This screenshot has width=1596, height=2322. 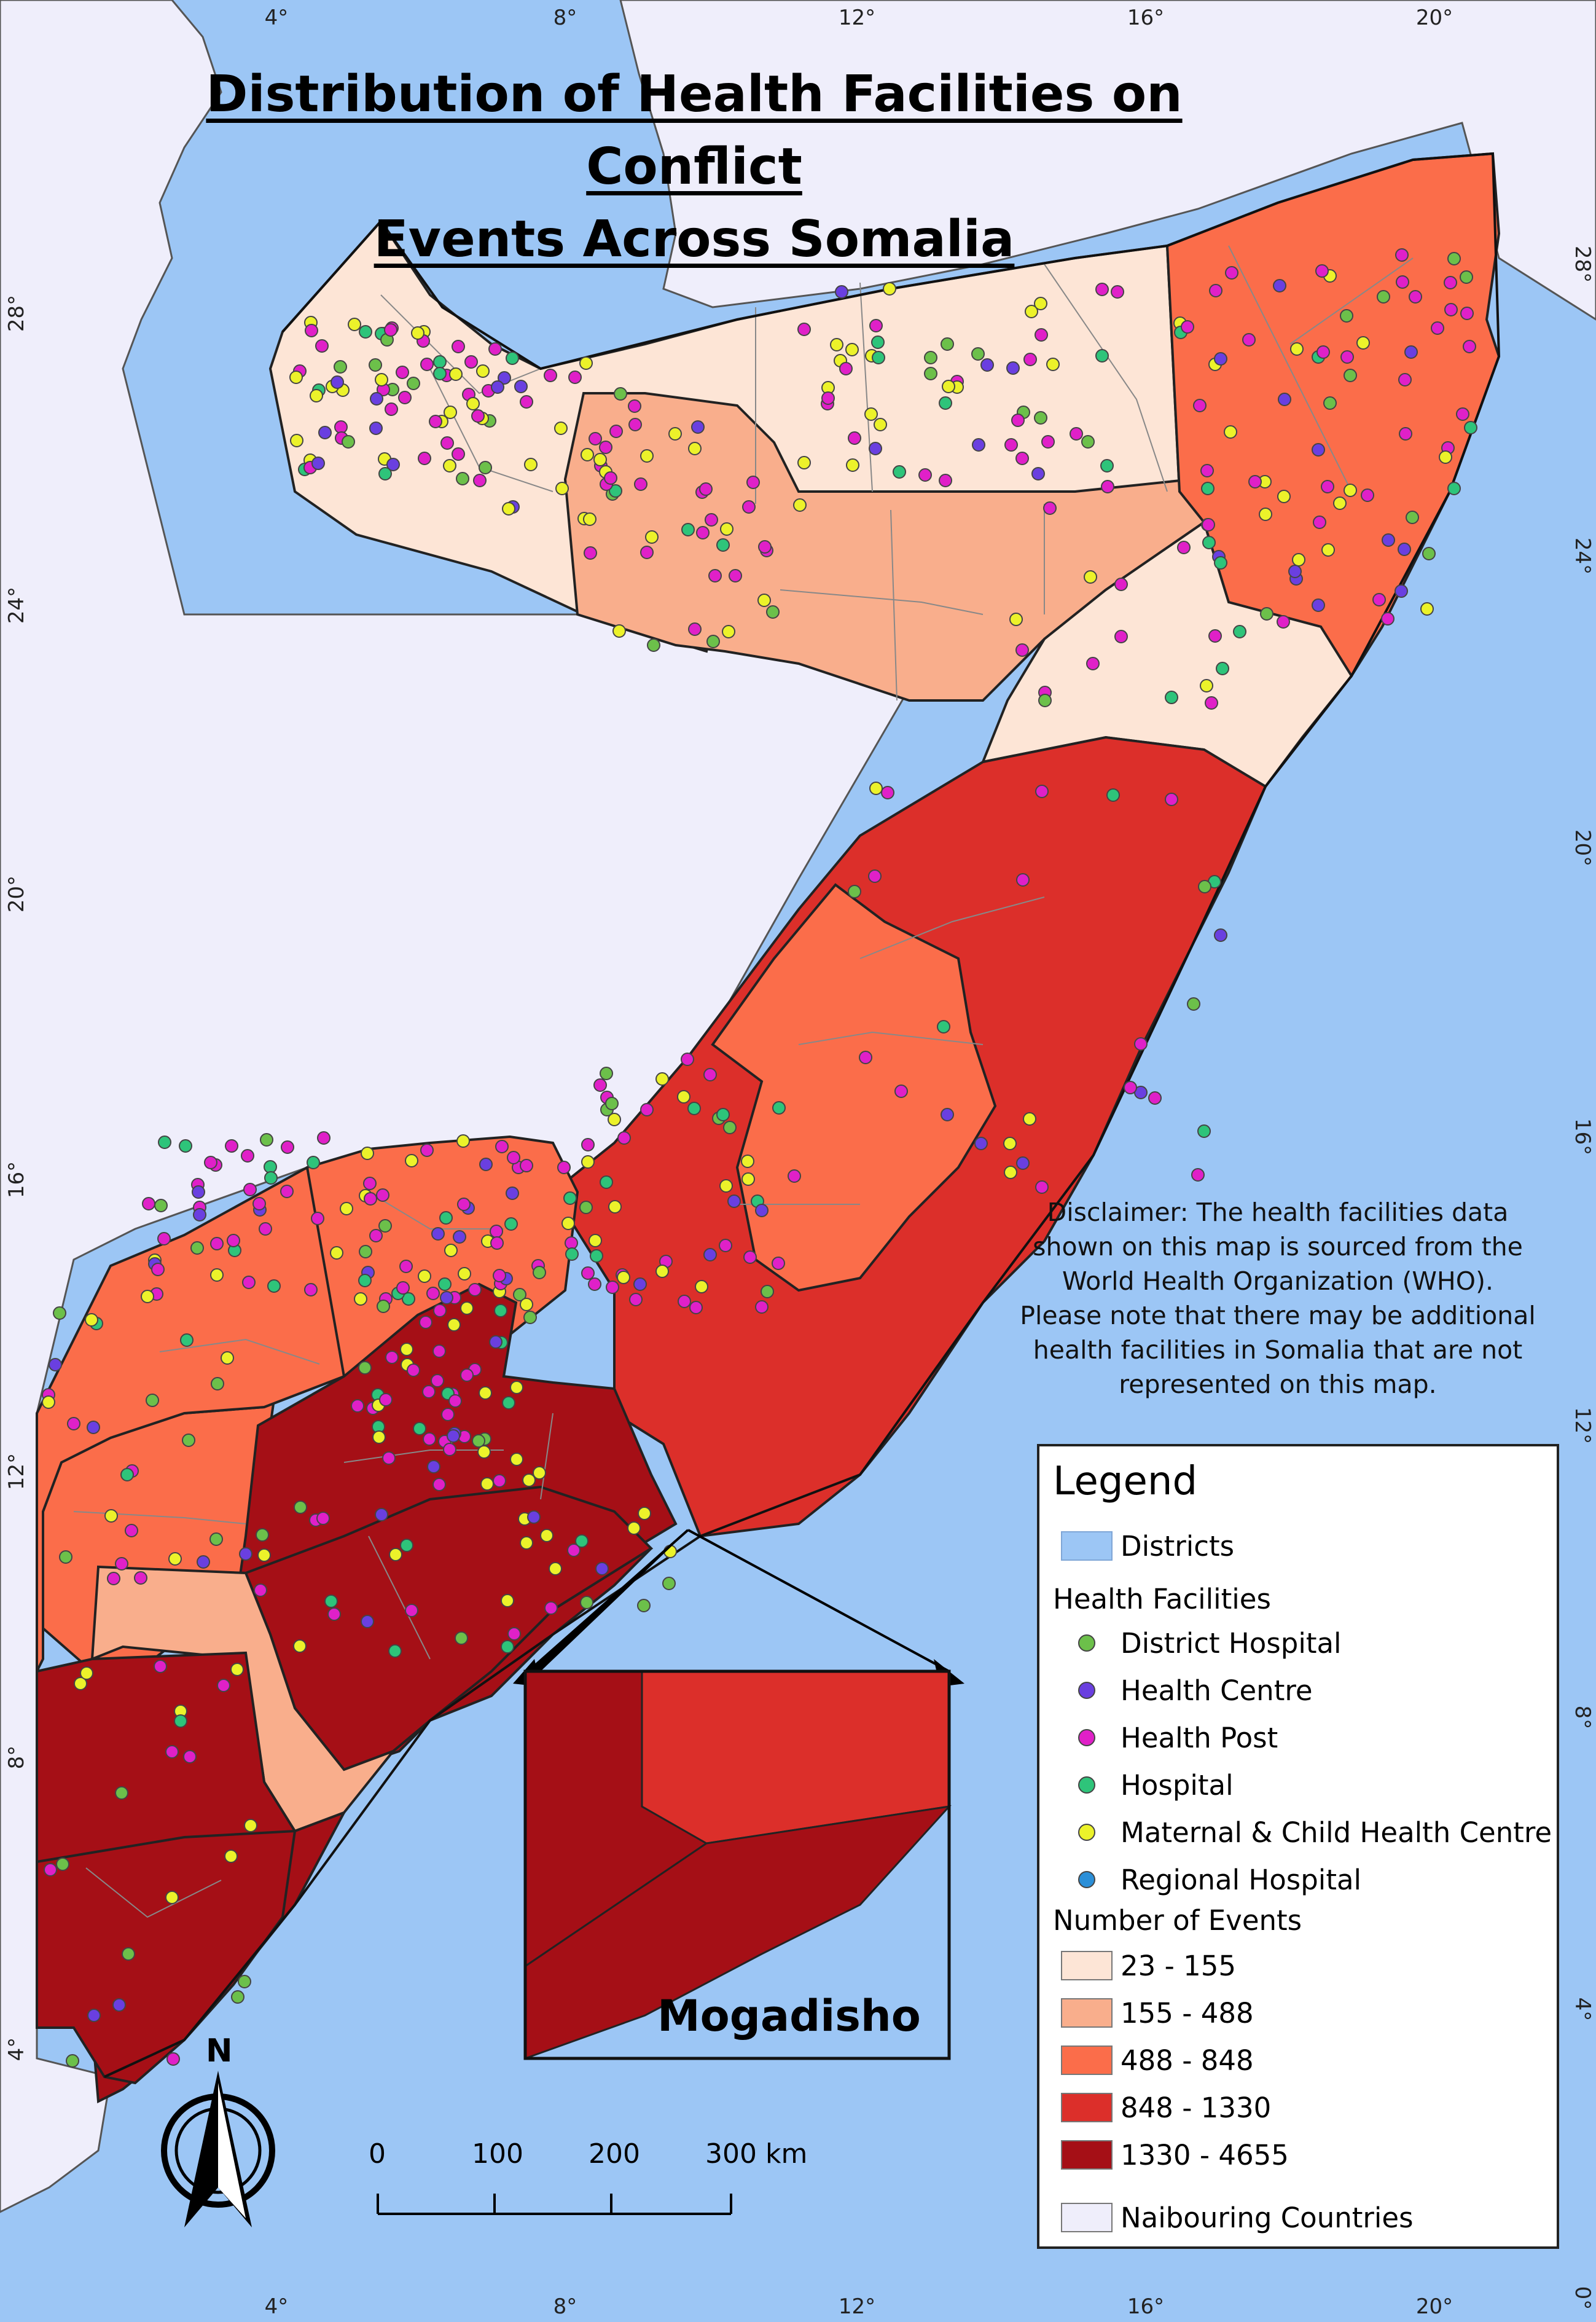 I want to click on graticule-label: 24°, so click(x=1582, y=556).